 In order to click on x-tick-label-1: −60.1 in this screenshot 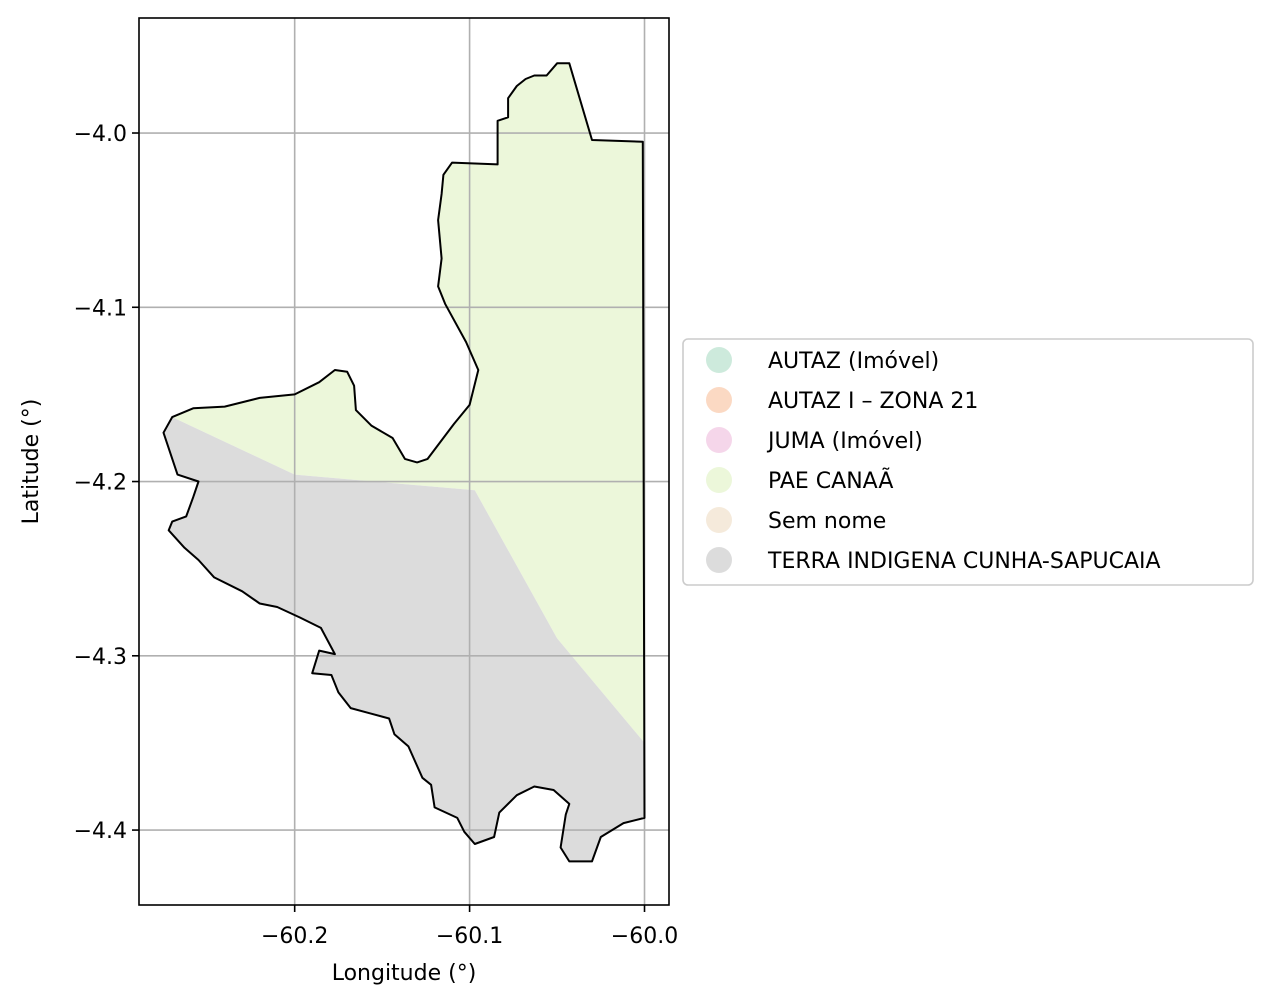, I will do `click(469, 936)`.